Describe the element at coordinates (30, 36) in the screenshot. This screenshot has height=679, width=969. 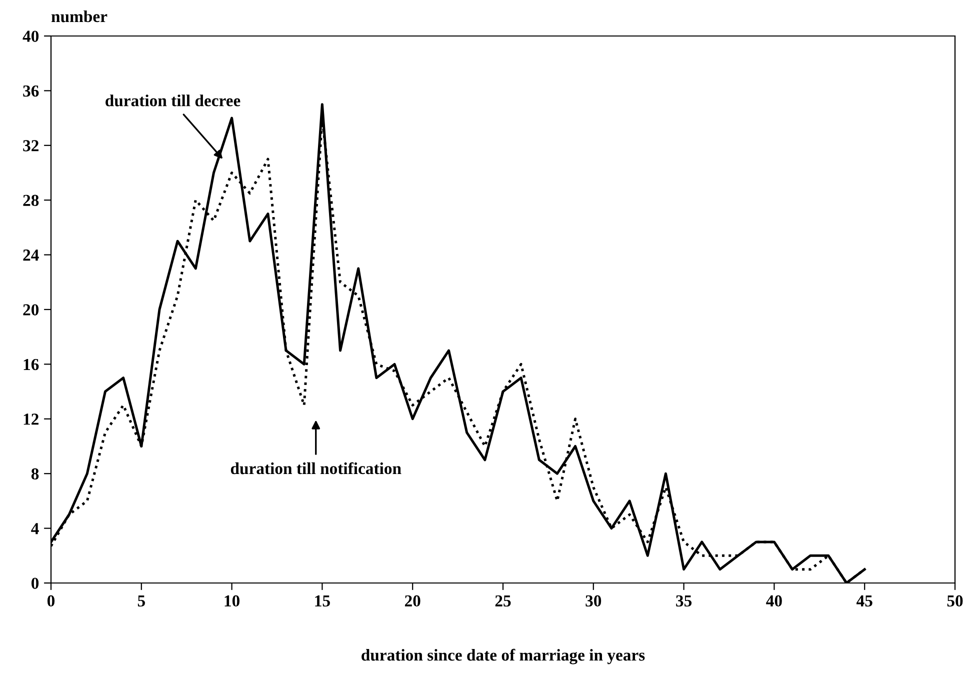
I see `y-tick-label: 40` at that location.